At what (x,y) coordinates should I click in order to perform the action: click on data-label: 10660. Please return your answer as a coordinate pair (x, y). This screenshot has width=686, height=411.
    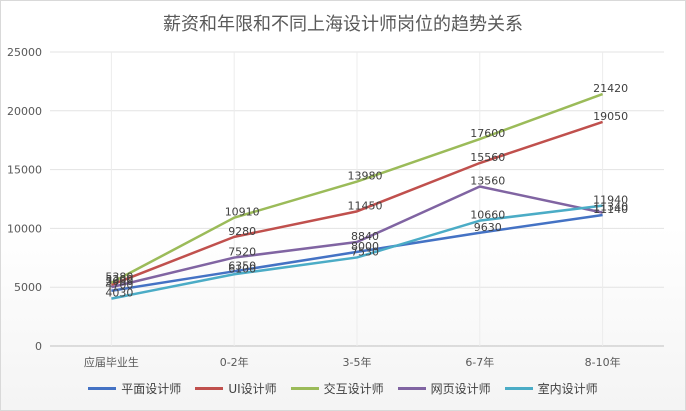
    Looking at the image, I should click on (487, 215).